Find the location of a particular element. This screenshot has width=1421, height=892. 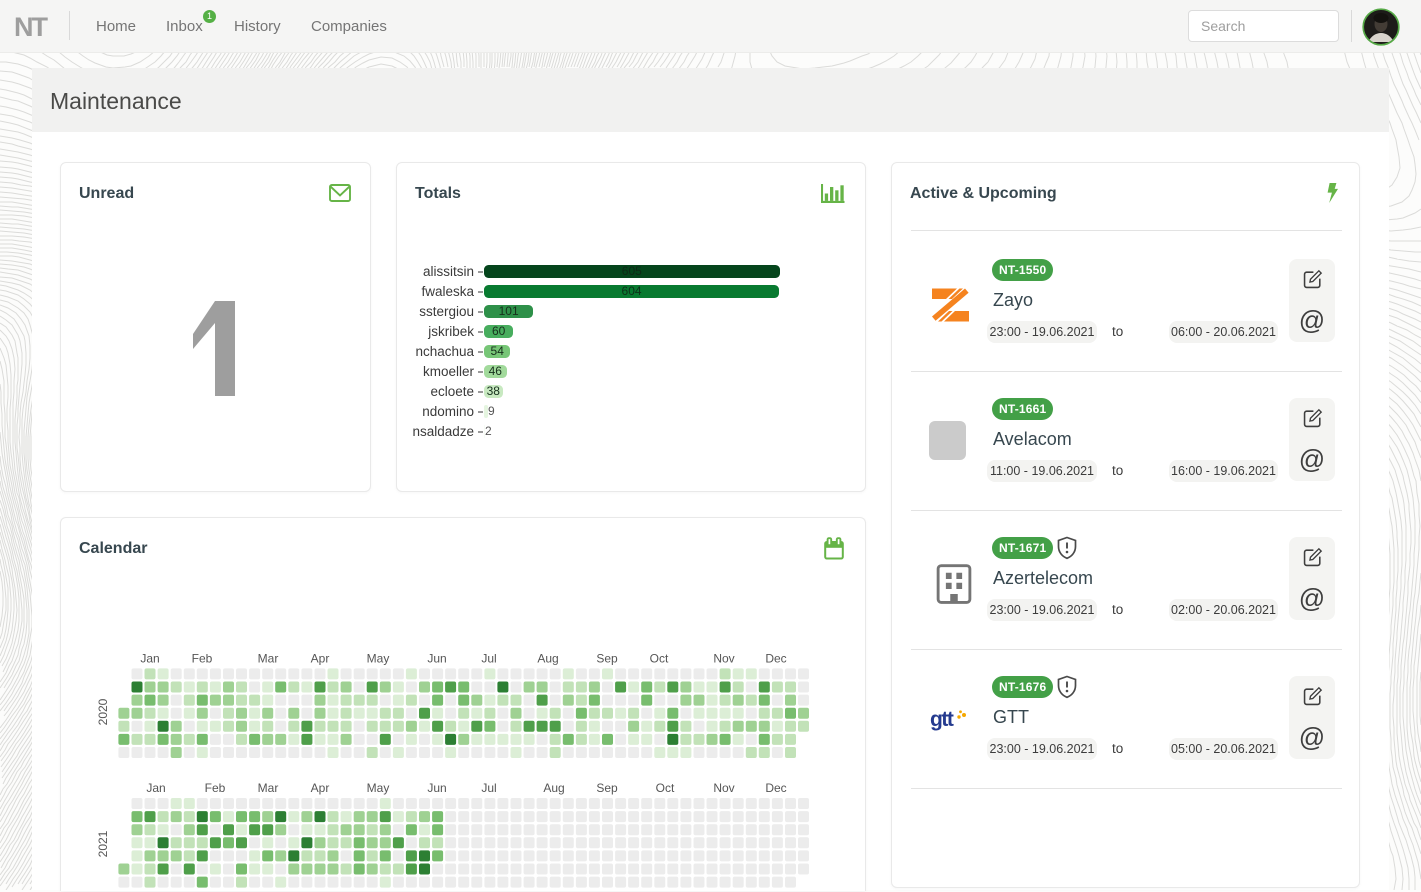

svg-text: 2020 is located at coordinates (103, 711).